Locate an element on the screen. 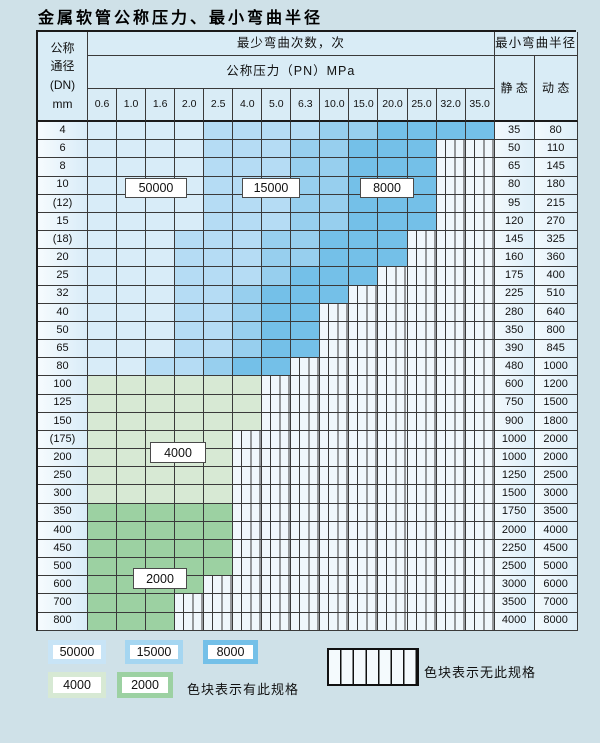 The width and height of the screenshot is (600, 743). static-value-cell: 35 is located at coordinates (514, 131).